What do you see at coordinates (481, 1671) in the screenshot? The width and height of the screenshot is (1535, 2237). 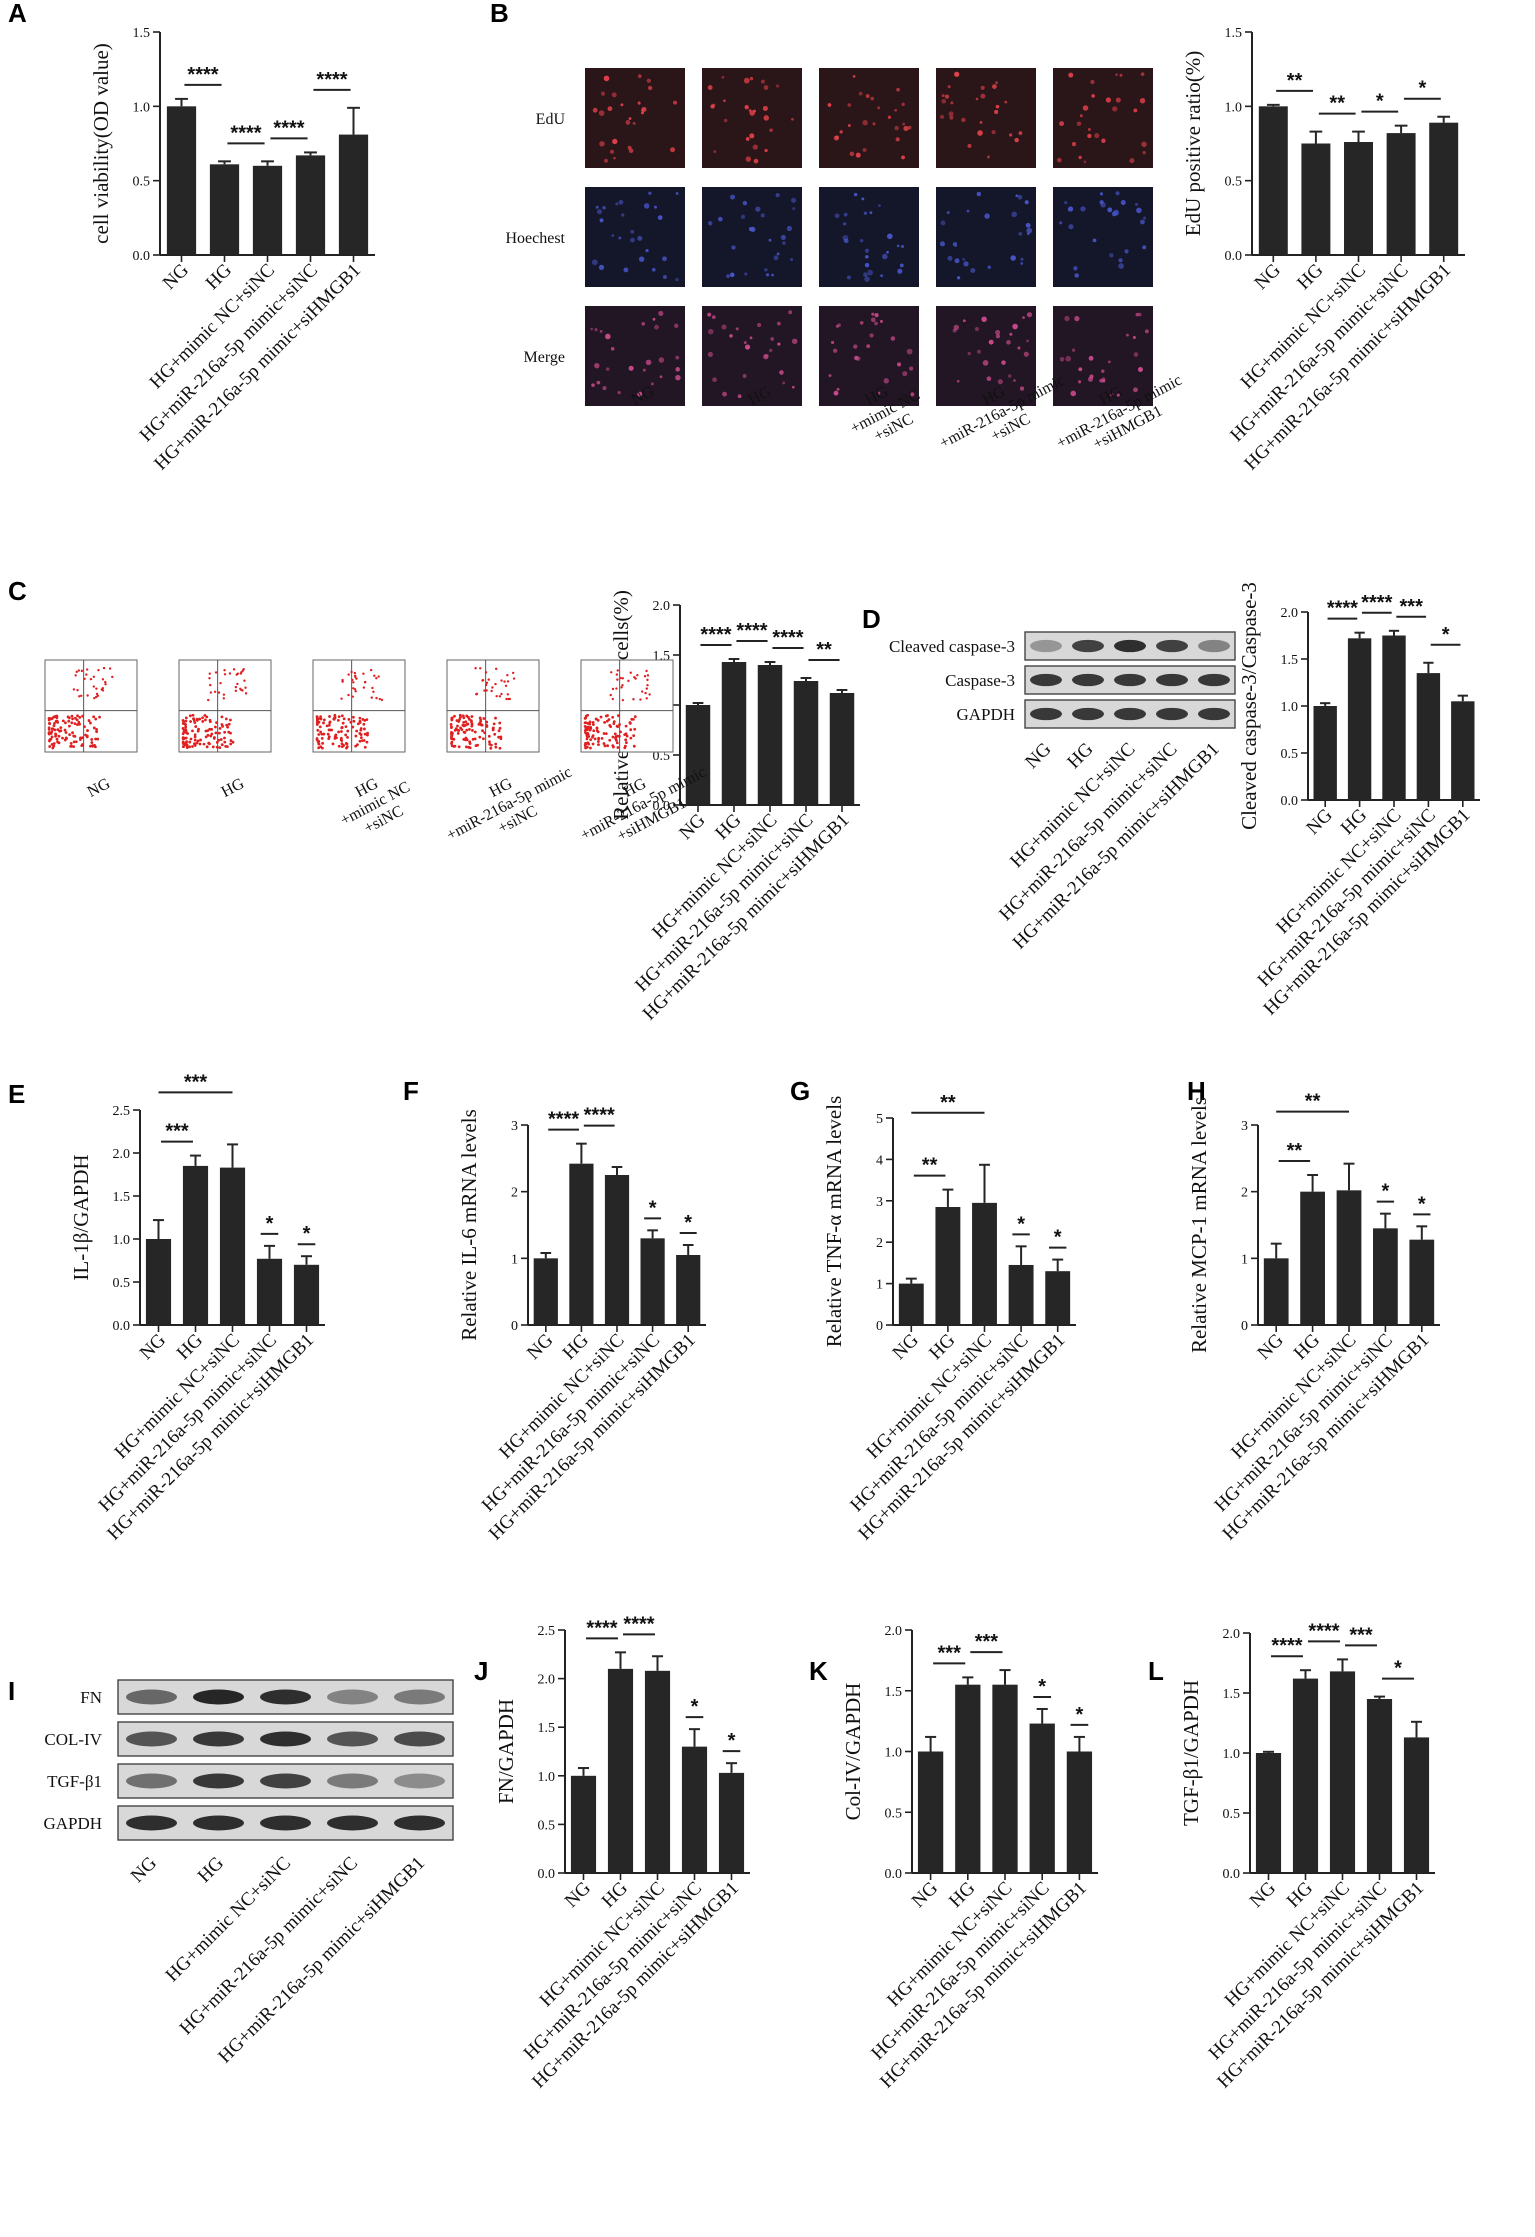 I see `panel-letter-J: J` at bounding box center [481, 1671].